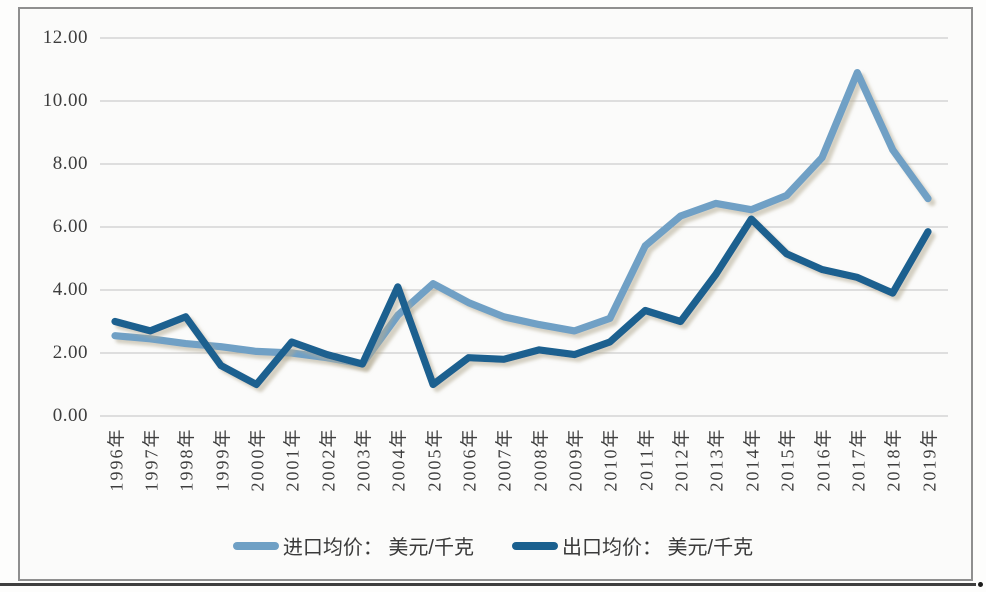  What do you see at coordinates (398, 459) in the screenshot?
I see `x-axis-tick-label: 2004年` at bounding box center [398, 459].